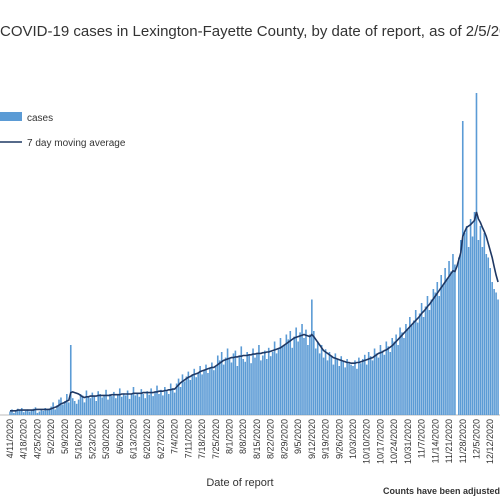 This screenshot has width=500, height=500. Describe the element at coordinates (394, 441) in the screenshot. I see `x-tick-label: 10/24/2020` at that location.